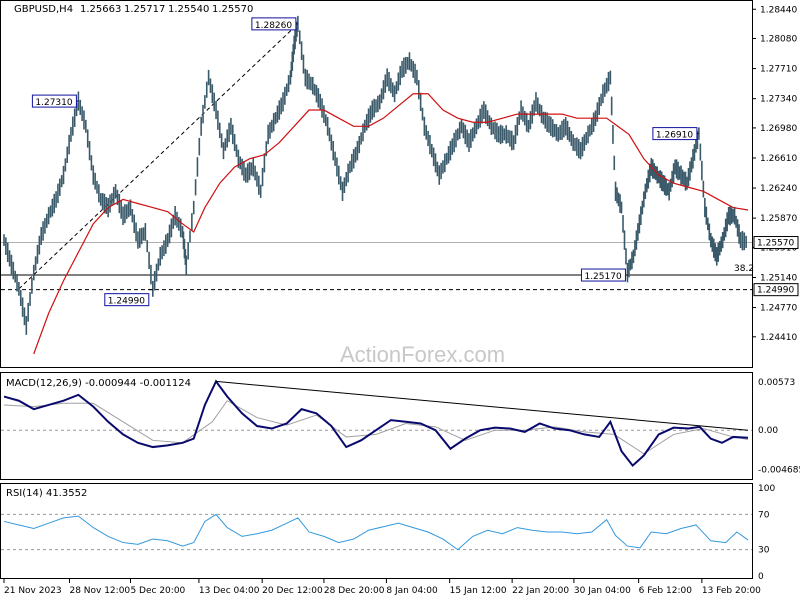 The width and height of the screenshot is (800, 600). I want to click on price-y-tick-label: 1.25140, so click(778, 278).